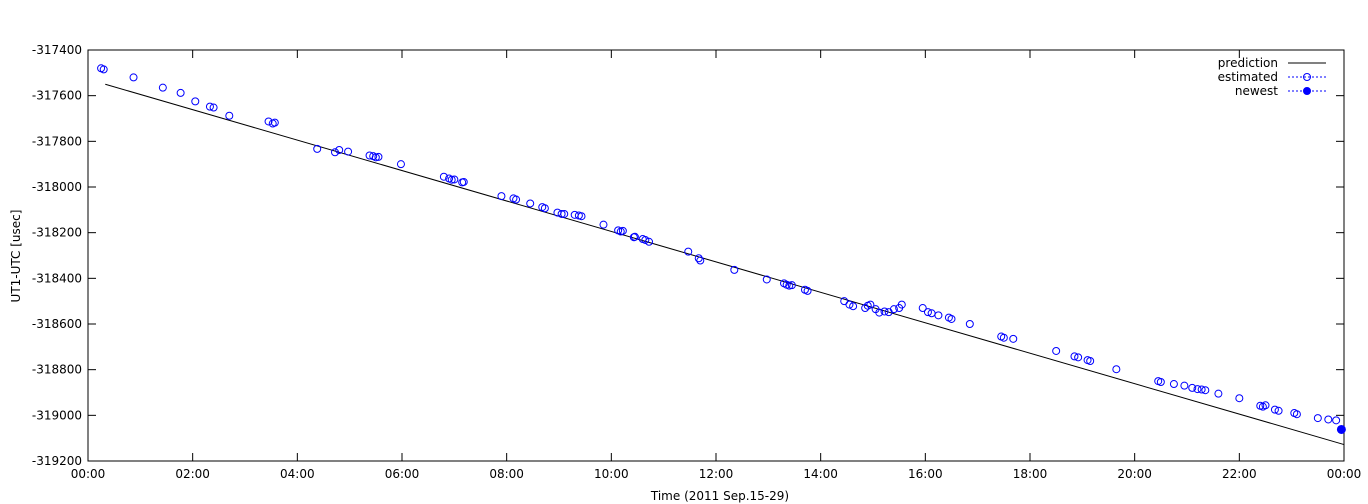  Describe the element at coordinates (1248, 77) in the screenshot. I see `legend-label-estimated: estimated` at that location.